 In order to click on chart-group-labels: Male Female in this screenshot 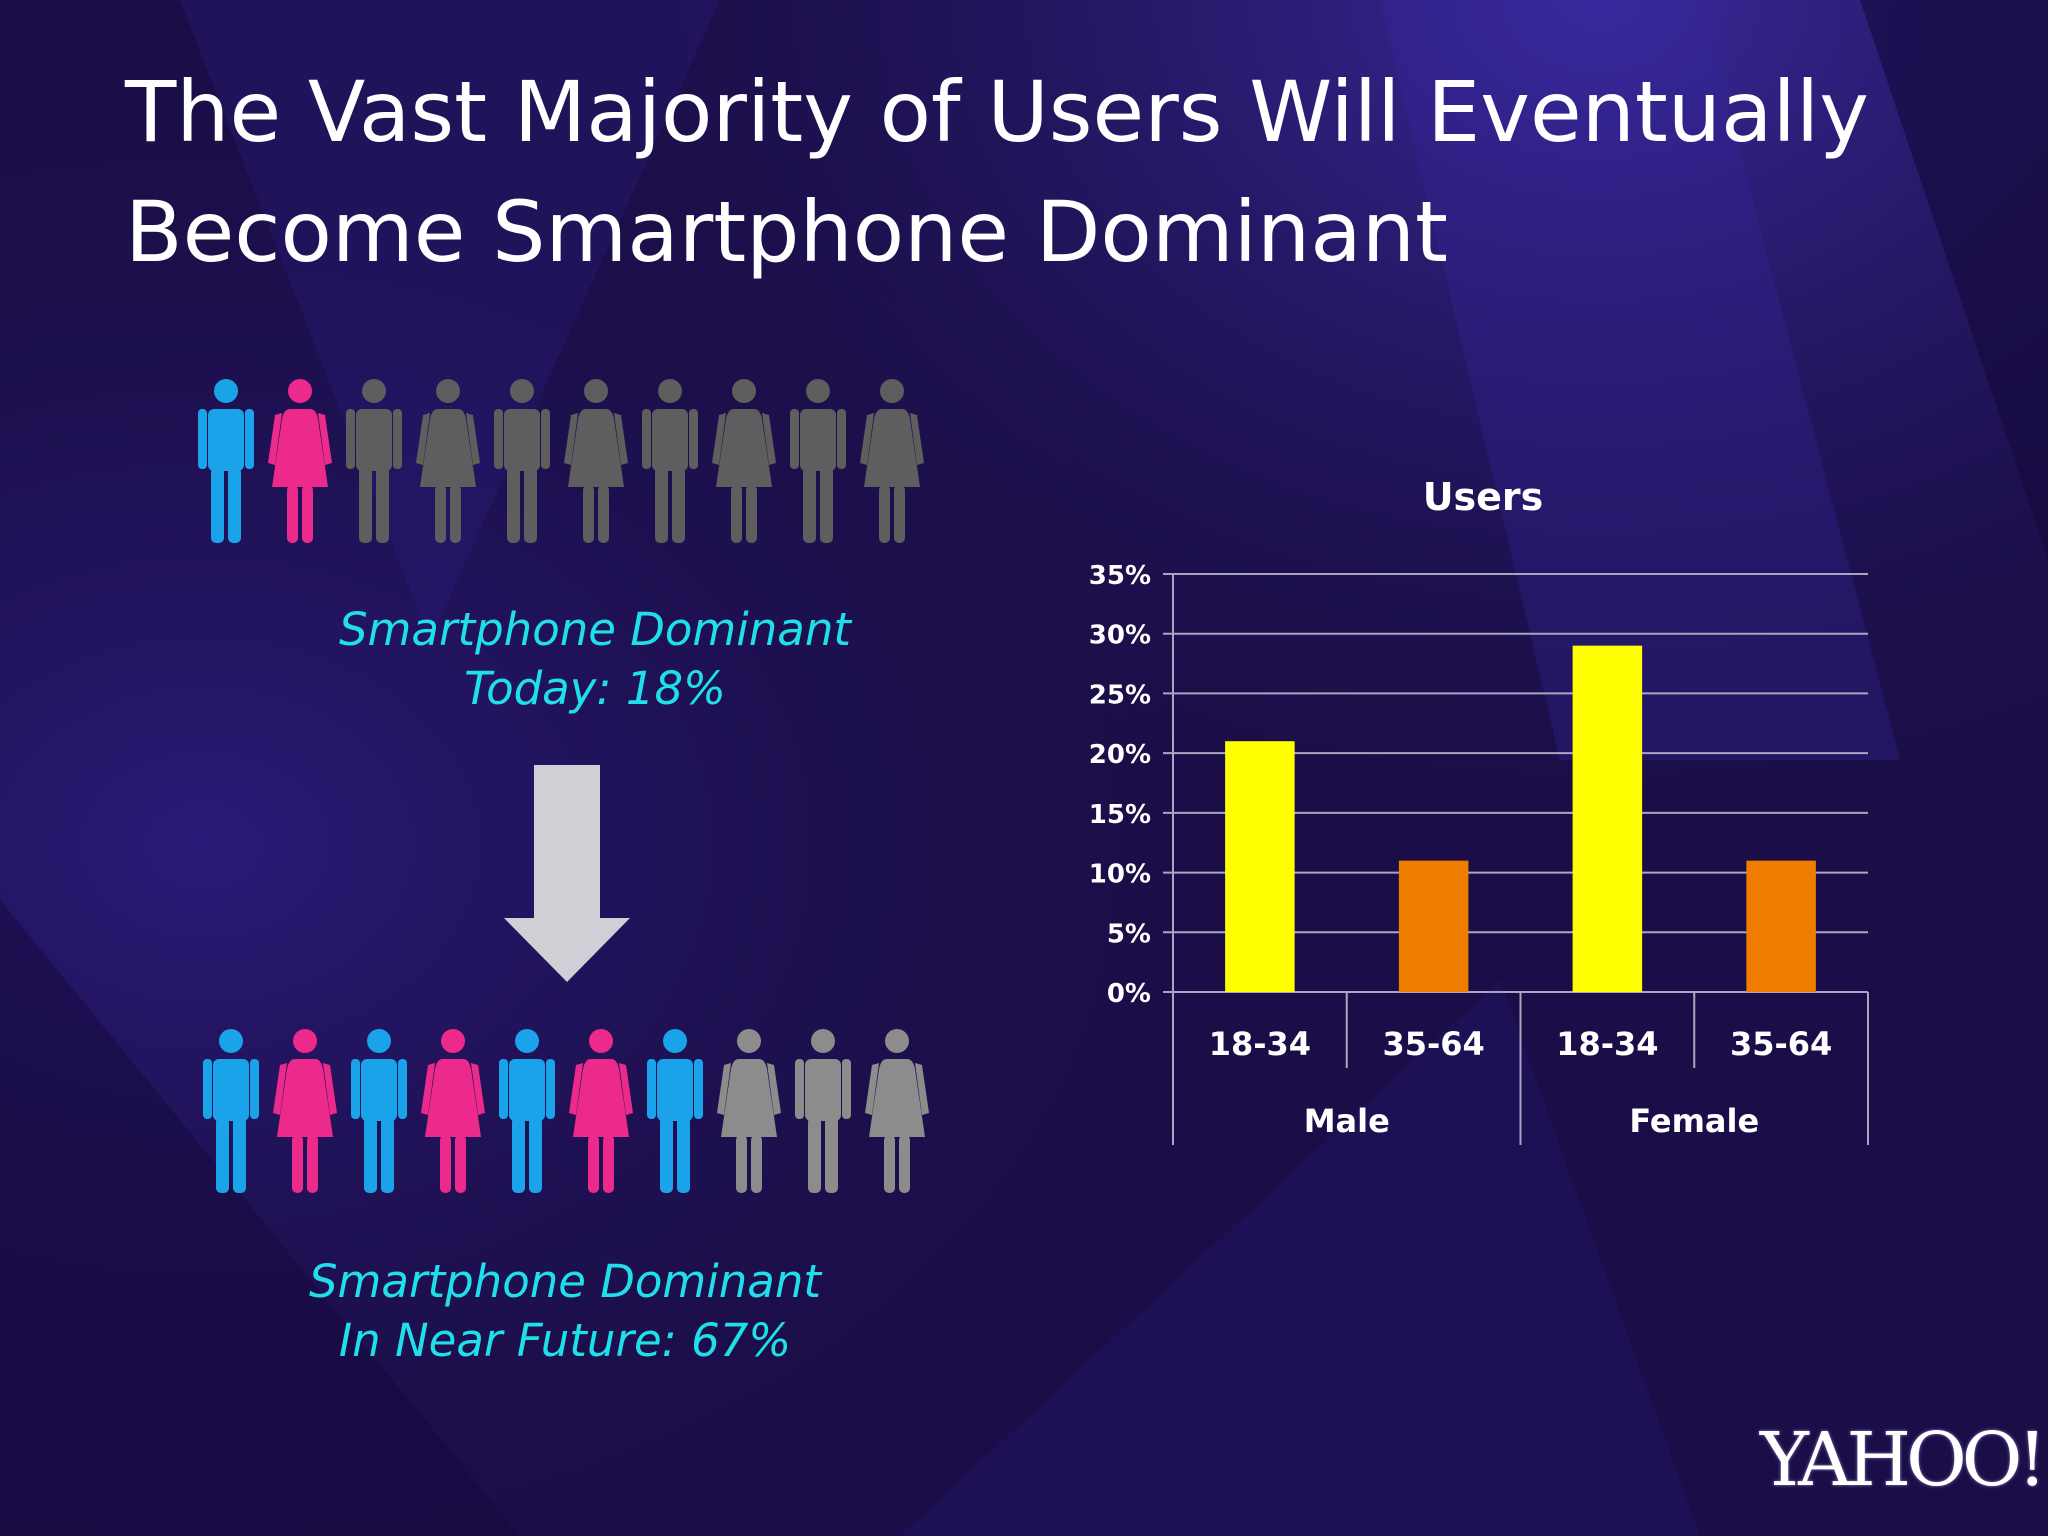, I will do `click(1531, 1121)`.